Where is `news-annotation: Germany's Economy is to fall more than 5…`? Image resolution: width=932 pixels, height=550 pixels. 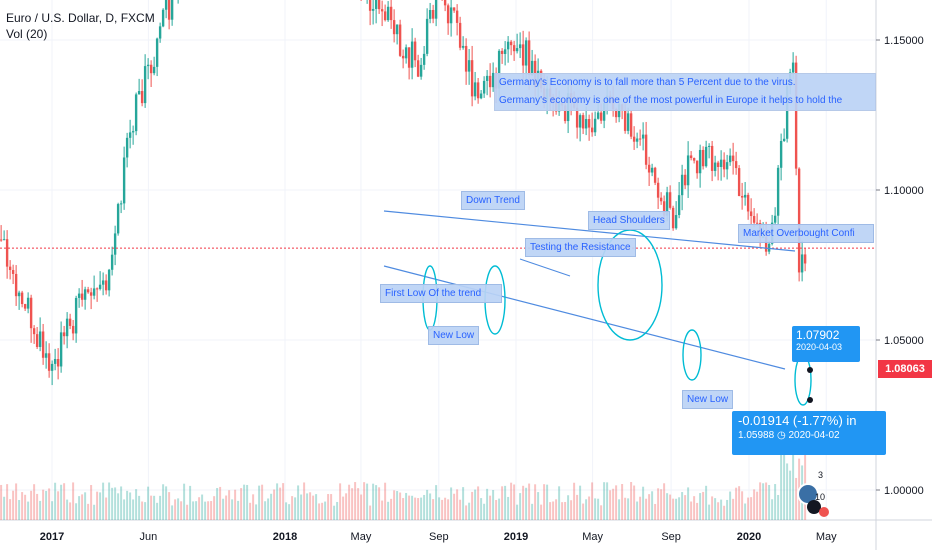 news-annotation: Germany's Economy is to fall more than 5… is located at coordinates (685, 92).